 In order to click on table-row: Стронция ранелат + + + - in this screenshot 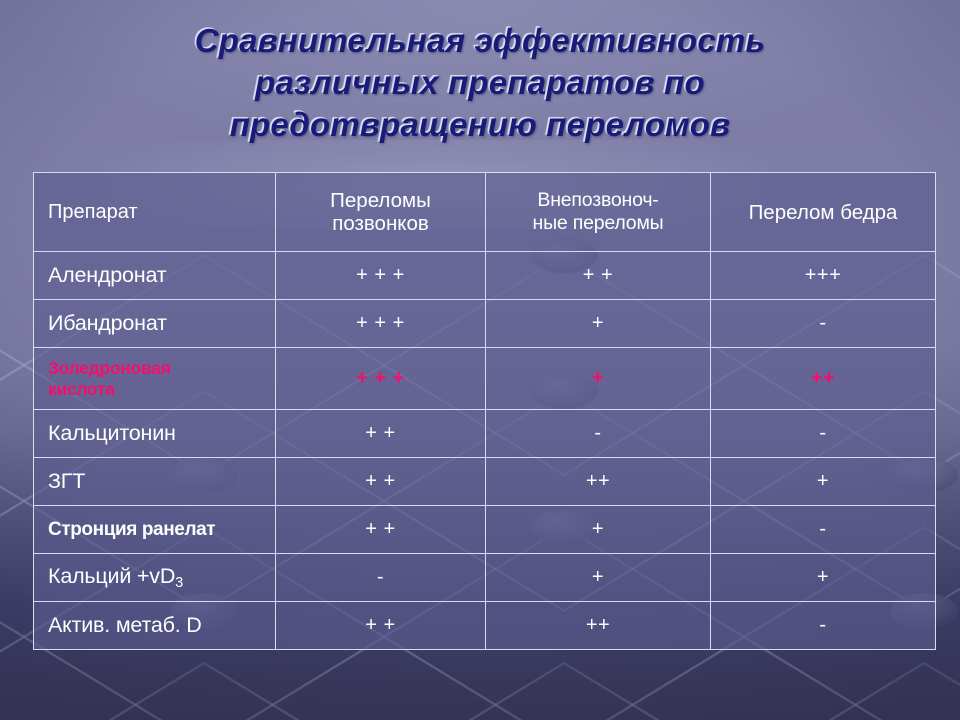, I will do `click(484, 529)`.